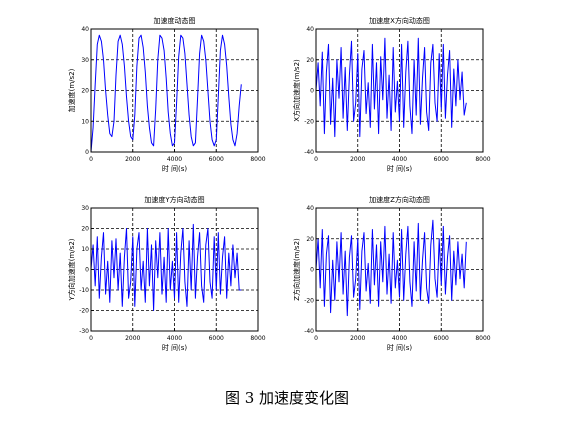 This screenshot has width=574, height=429. What do you see at coordinates (71, 90) in the screenshot?
I see `y-axis-label: 加速度(m/s2)` at bounding box center [71, 90].